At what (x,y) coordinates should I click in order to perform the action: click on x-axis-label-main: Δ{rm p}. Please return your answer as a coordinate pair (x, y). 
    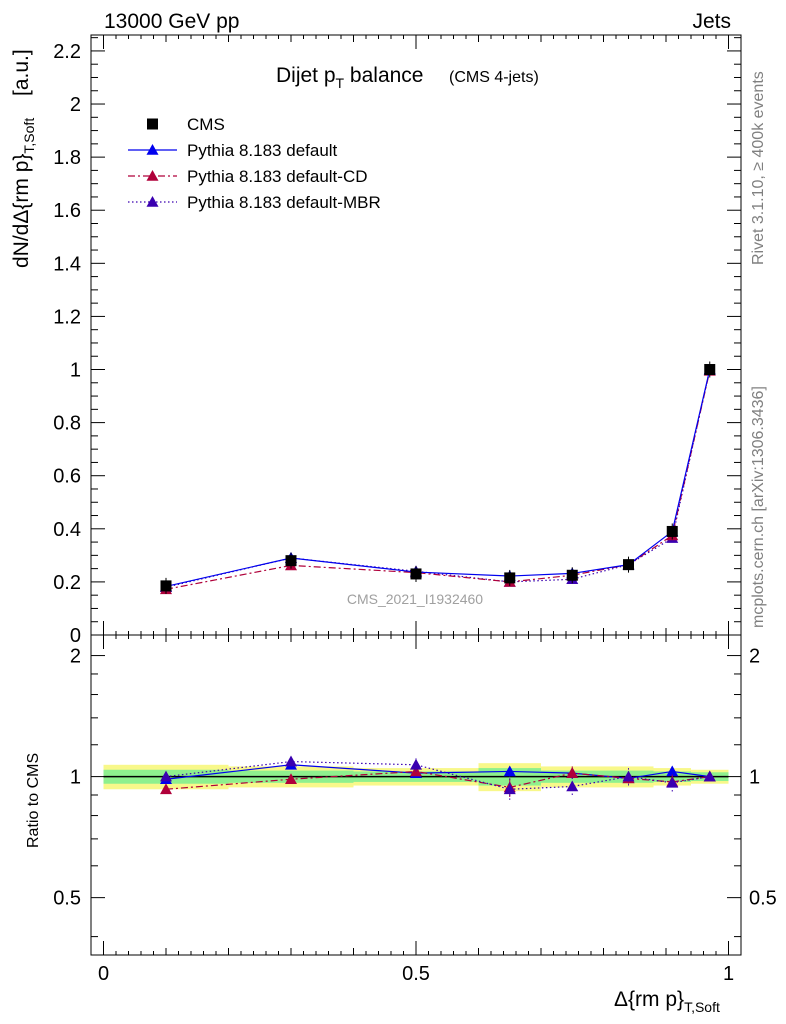
    Looking at the image, I should click on (649, 999).